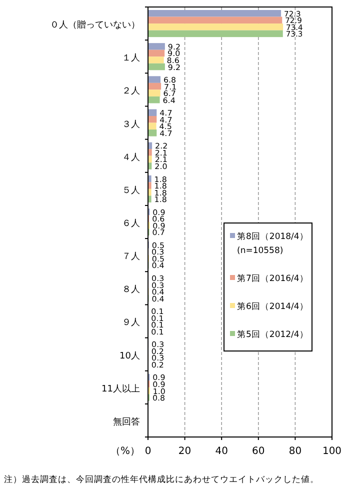 This screenshot has height=490, width=361. I want to click on y-tick-label: ３人, so click(131, 124).